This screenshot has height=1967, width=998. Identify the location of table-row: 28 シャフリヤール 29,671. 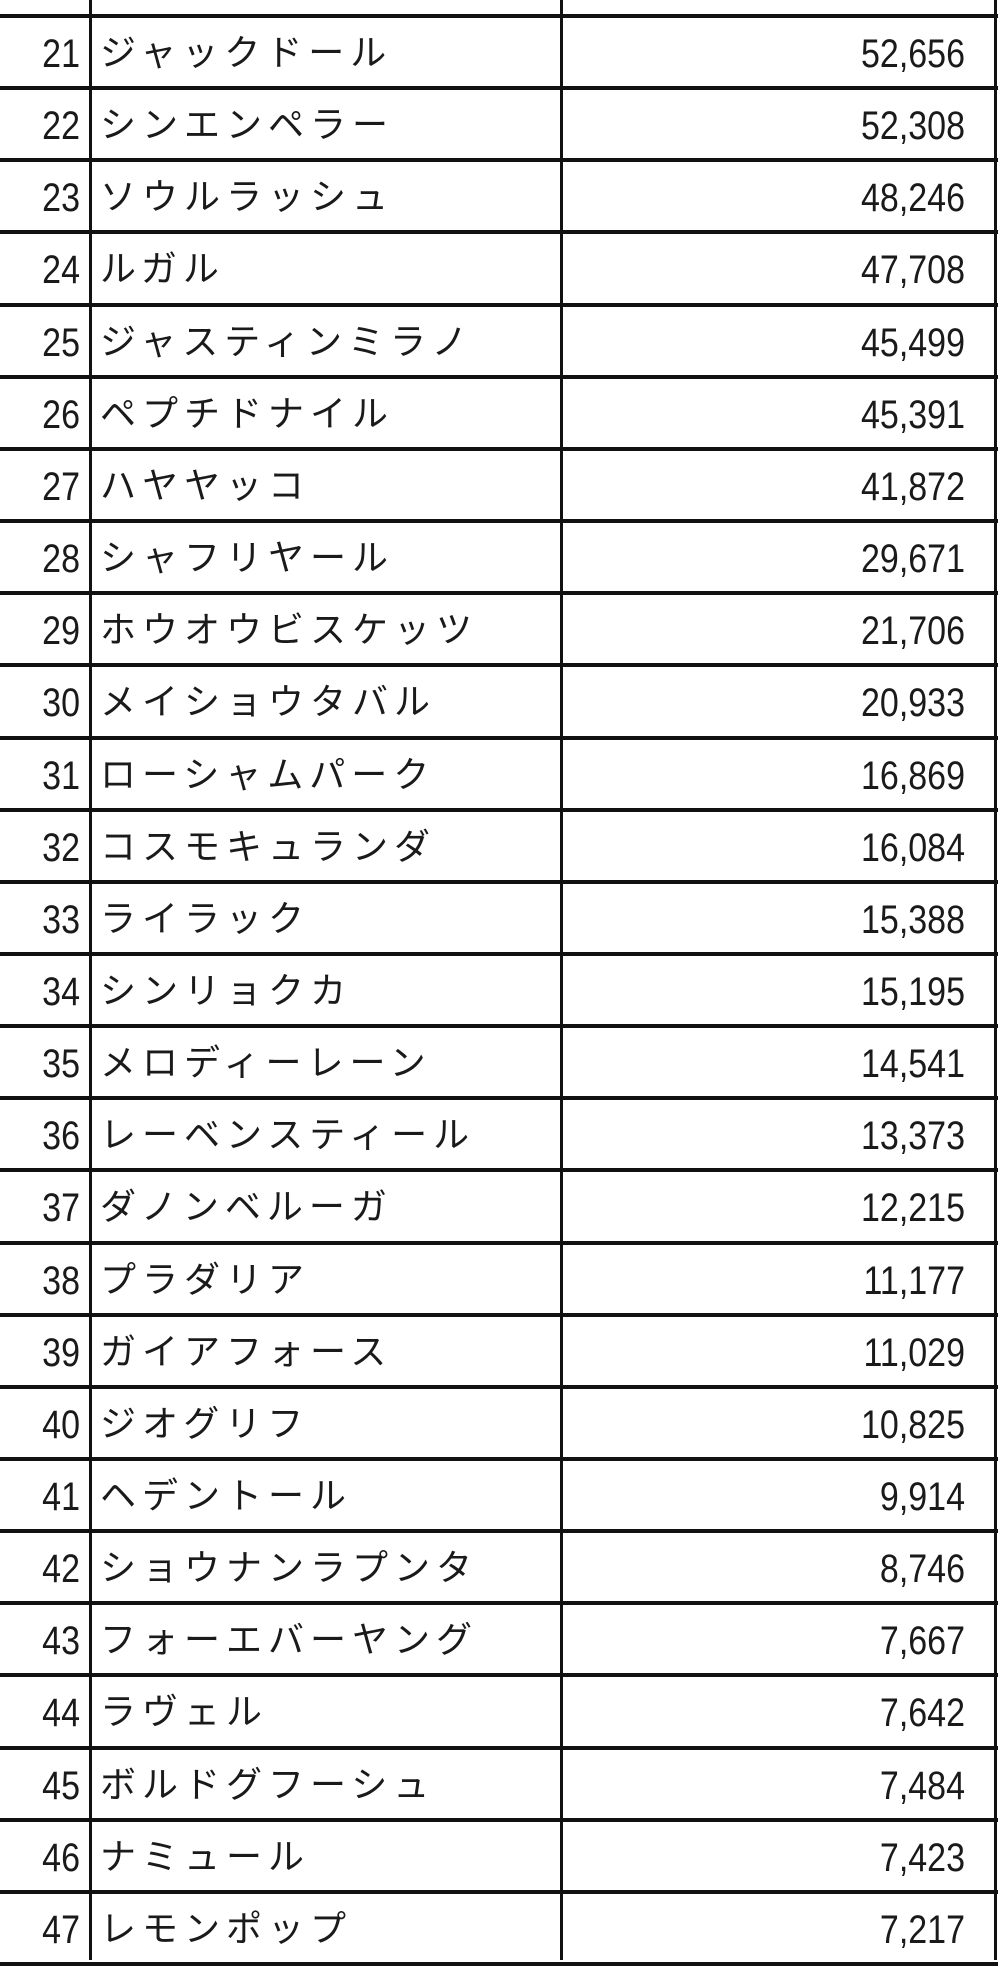
(499, 558).